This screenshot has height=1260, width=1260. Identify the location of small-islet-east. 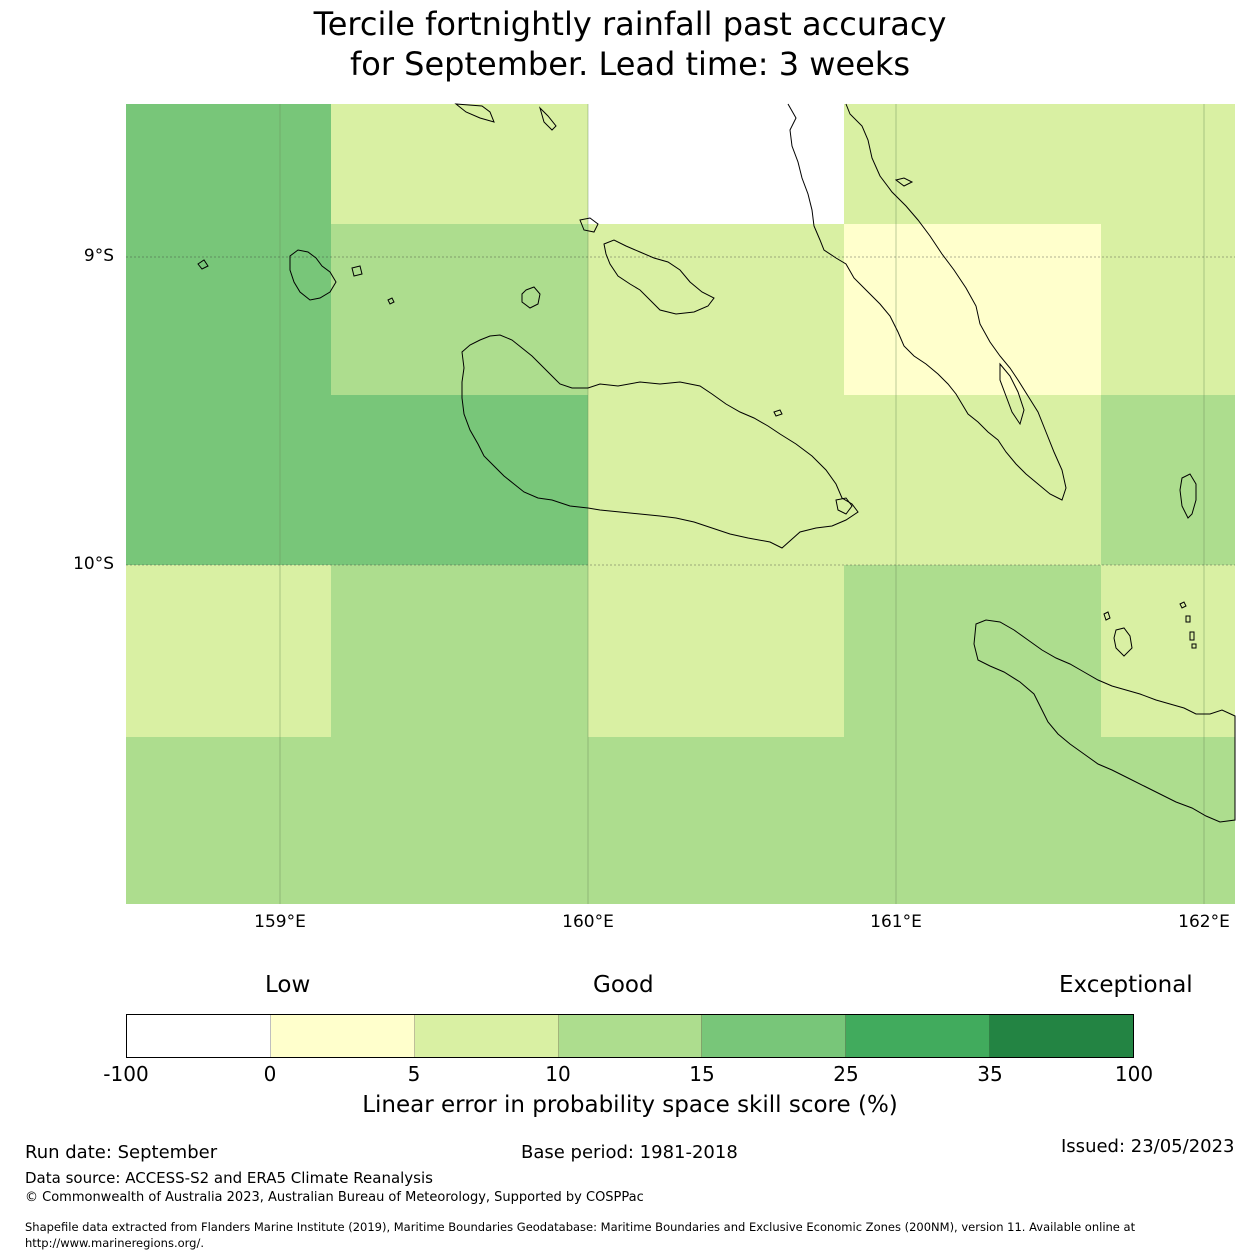
(778, 413).